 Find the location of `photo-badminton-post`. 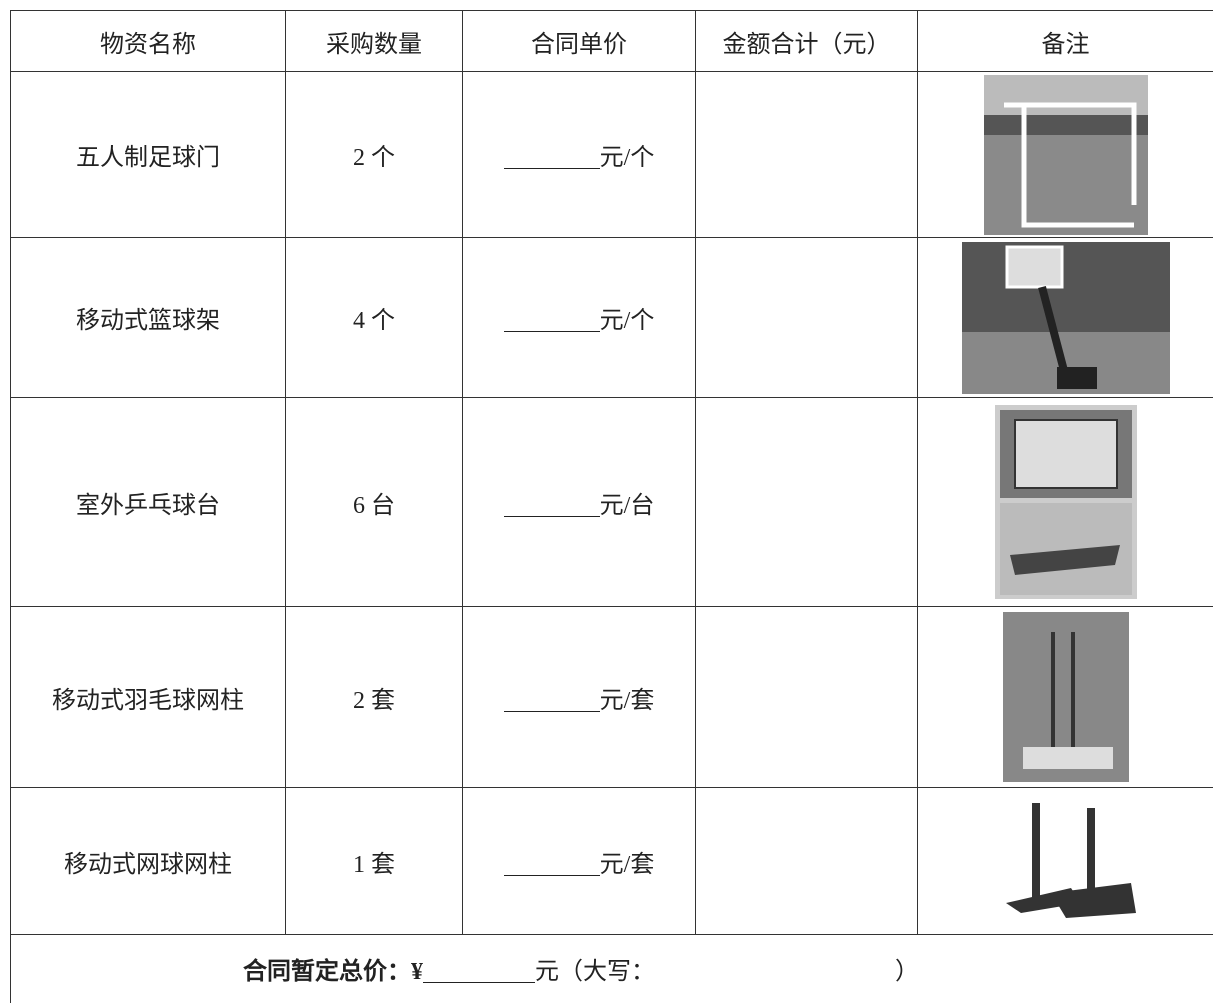

photo-badminton-post is located at coordinates (1065, 697).